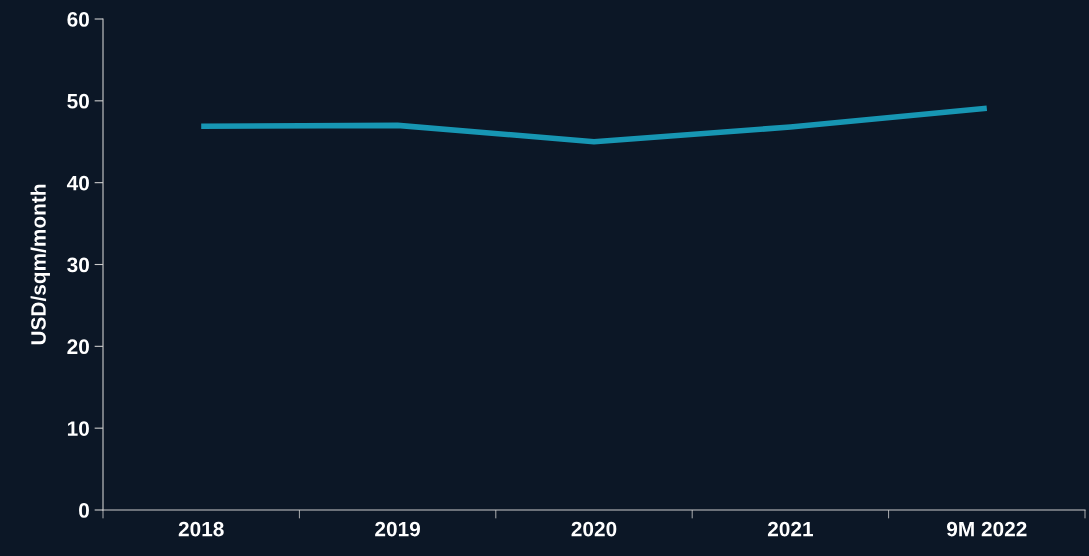 The image size is (1089, 556). Describe the element at coordinates (78, 19) in the screenshot. I see `y-tick-label: 60` at that location.